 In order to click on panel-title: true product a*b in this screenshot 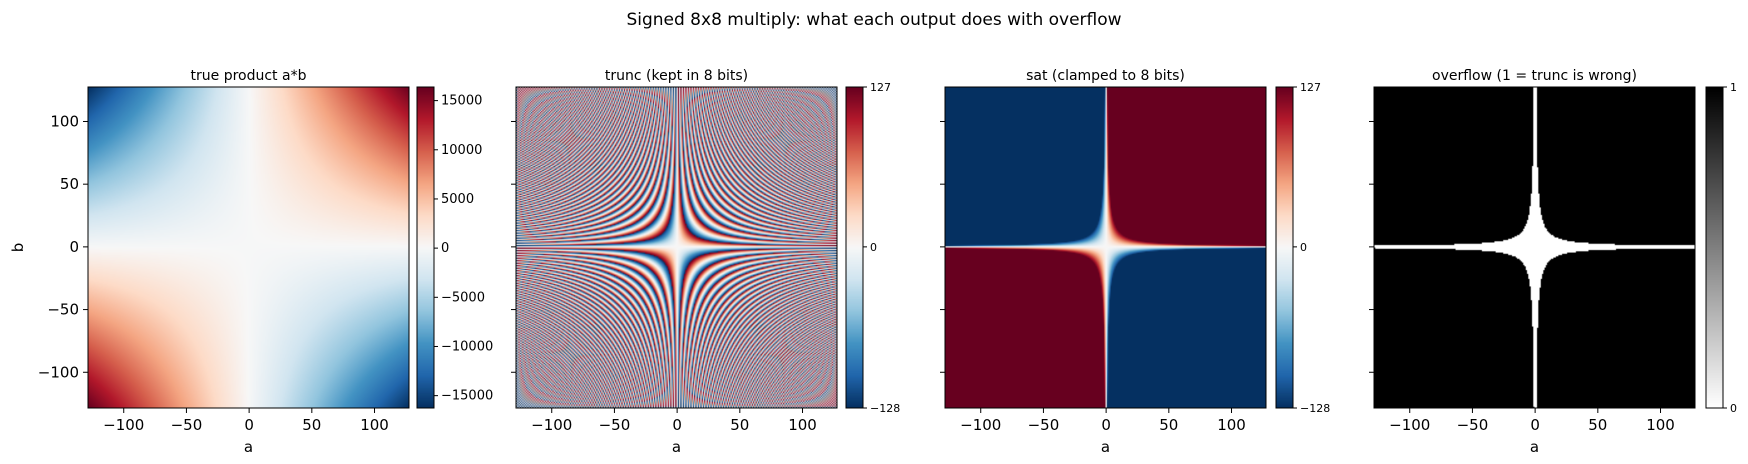, I will do `click(249, 76)`.